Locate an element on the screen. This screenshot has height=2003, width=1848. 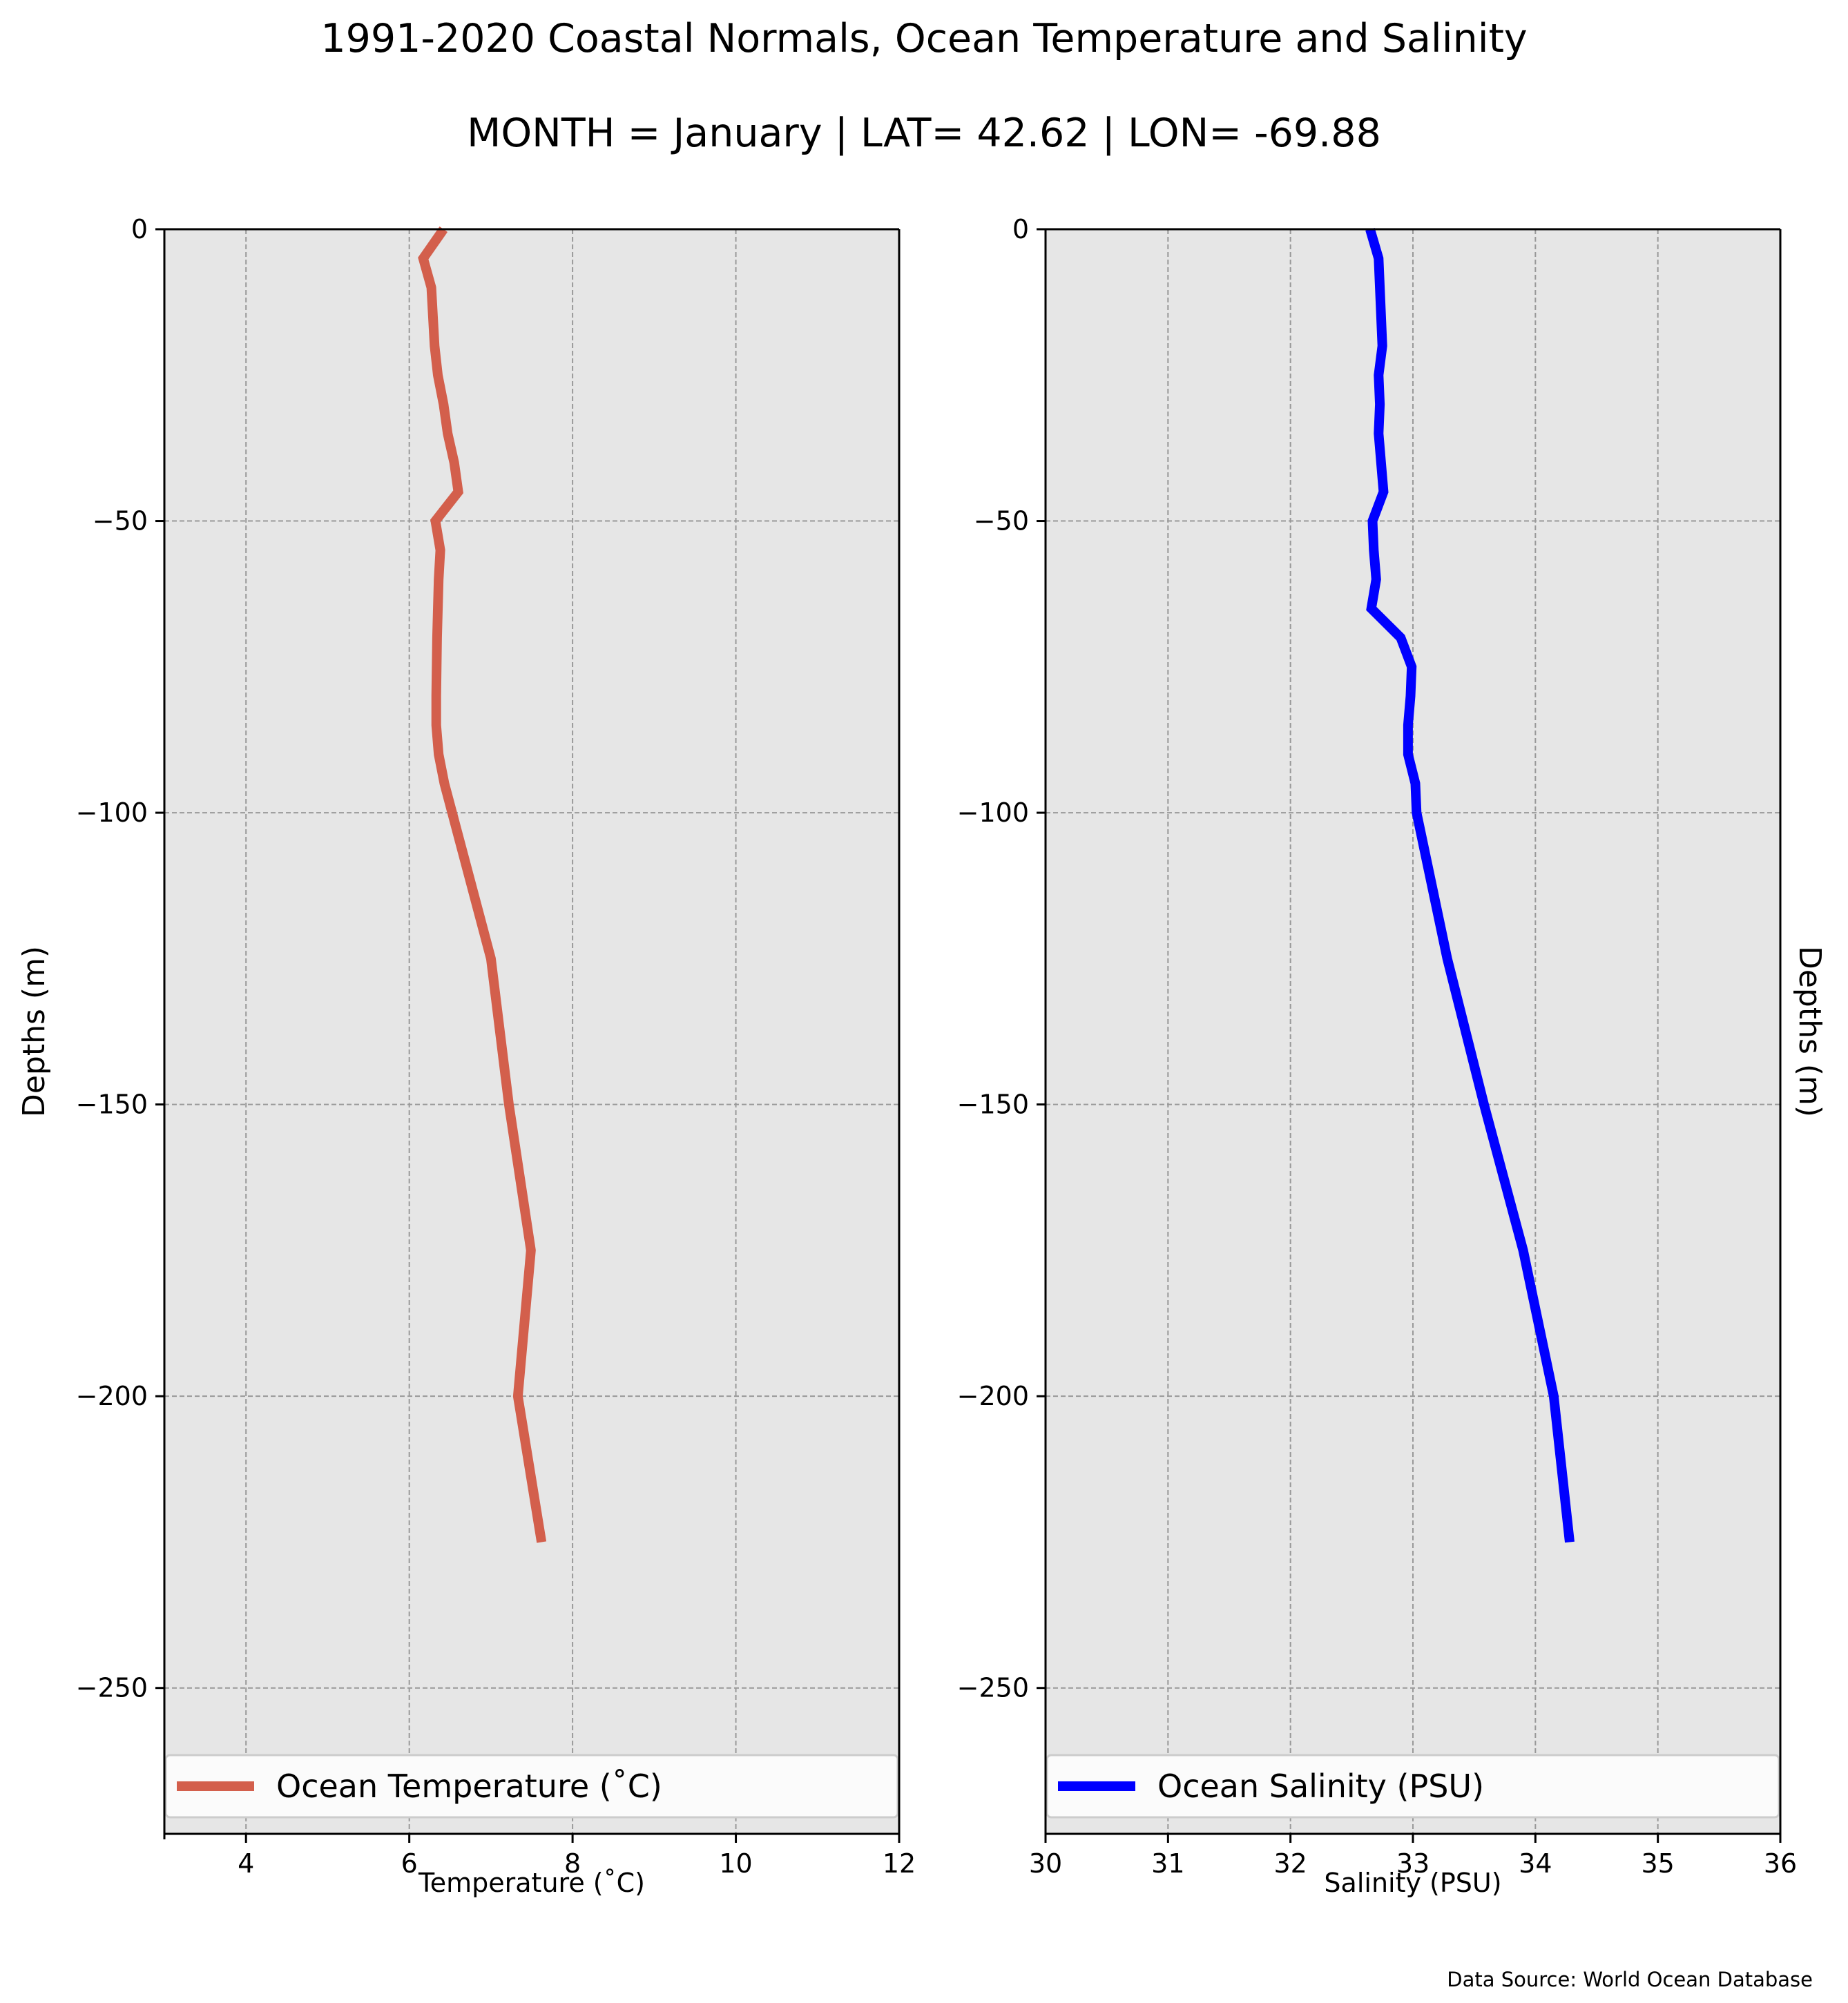
salinity-x-tick-label: 33 is located at coordinates (1413, 1863).